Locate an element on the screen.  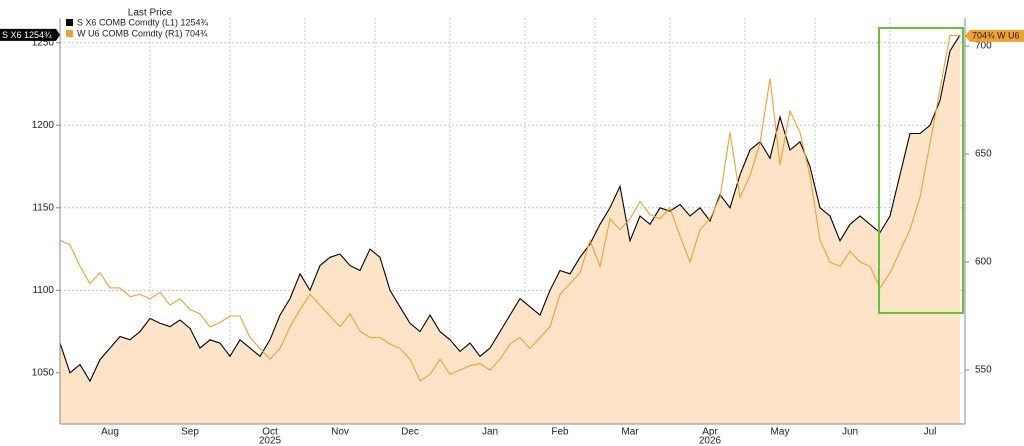
y-tick-label: 1050 is located at coordinates (43, 372).